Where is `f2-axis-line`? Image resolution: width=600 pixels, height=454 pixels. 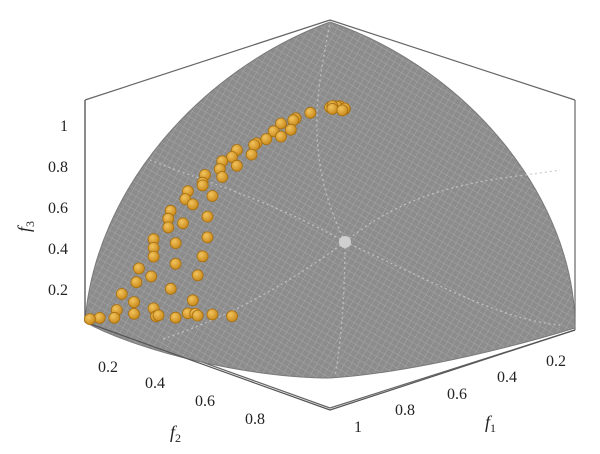 f2-axis-line is located at coordinates (207, 366).